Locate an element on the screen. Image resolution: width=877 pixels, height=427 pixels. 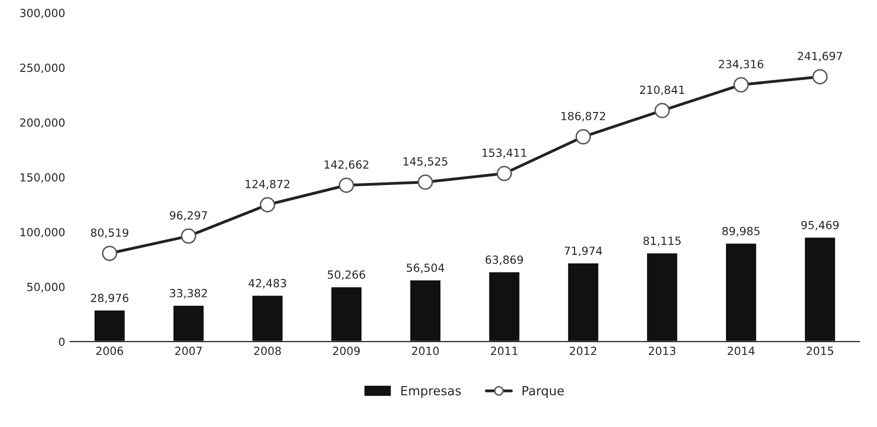
data-label: 81,115 is located at coordinates (662, 241).